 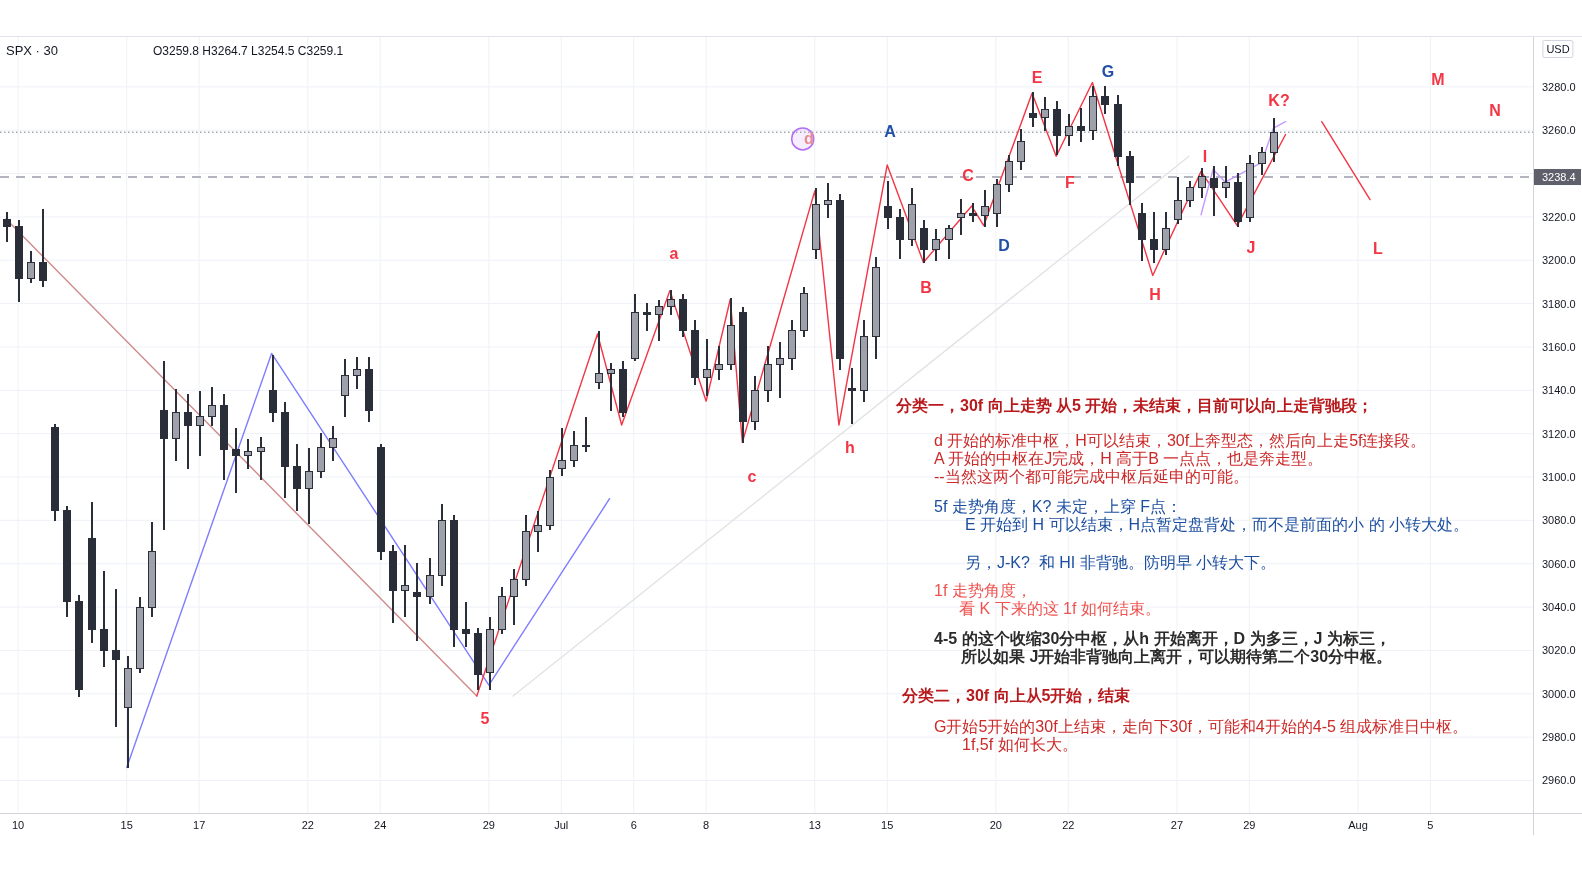 What do you see at coordinates (199, 825) in the screenshot?
I see `x-tick-label: 17` at bounding box center [199, 825].